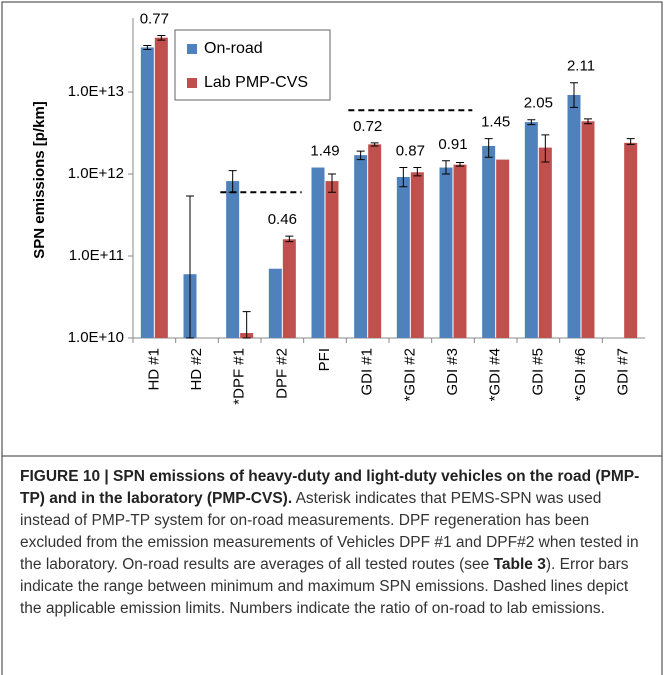 This screenshot has width=666, height=675. Describe the element at coordinates (452, 372) in the screenshot. I see `x-tick-label: GDI #3` at that location.